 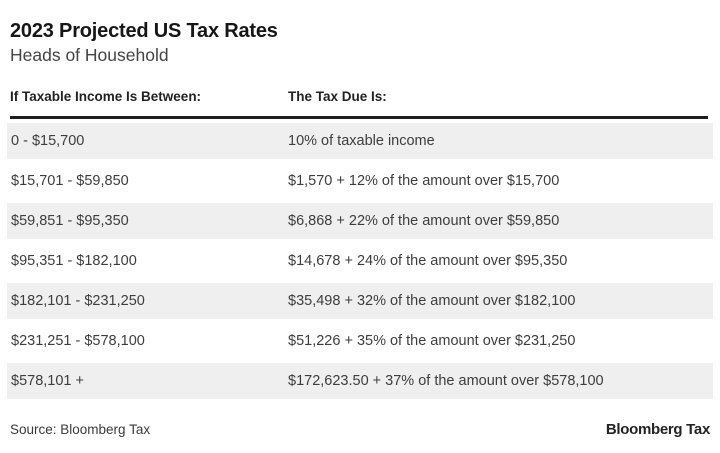 What do you see at coordinates (657, 429) in the screenshot?
I see `bloomberg-tax-wordmark: Bloomberg Tax` at bounding box center [657, 429].